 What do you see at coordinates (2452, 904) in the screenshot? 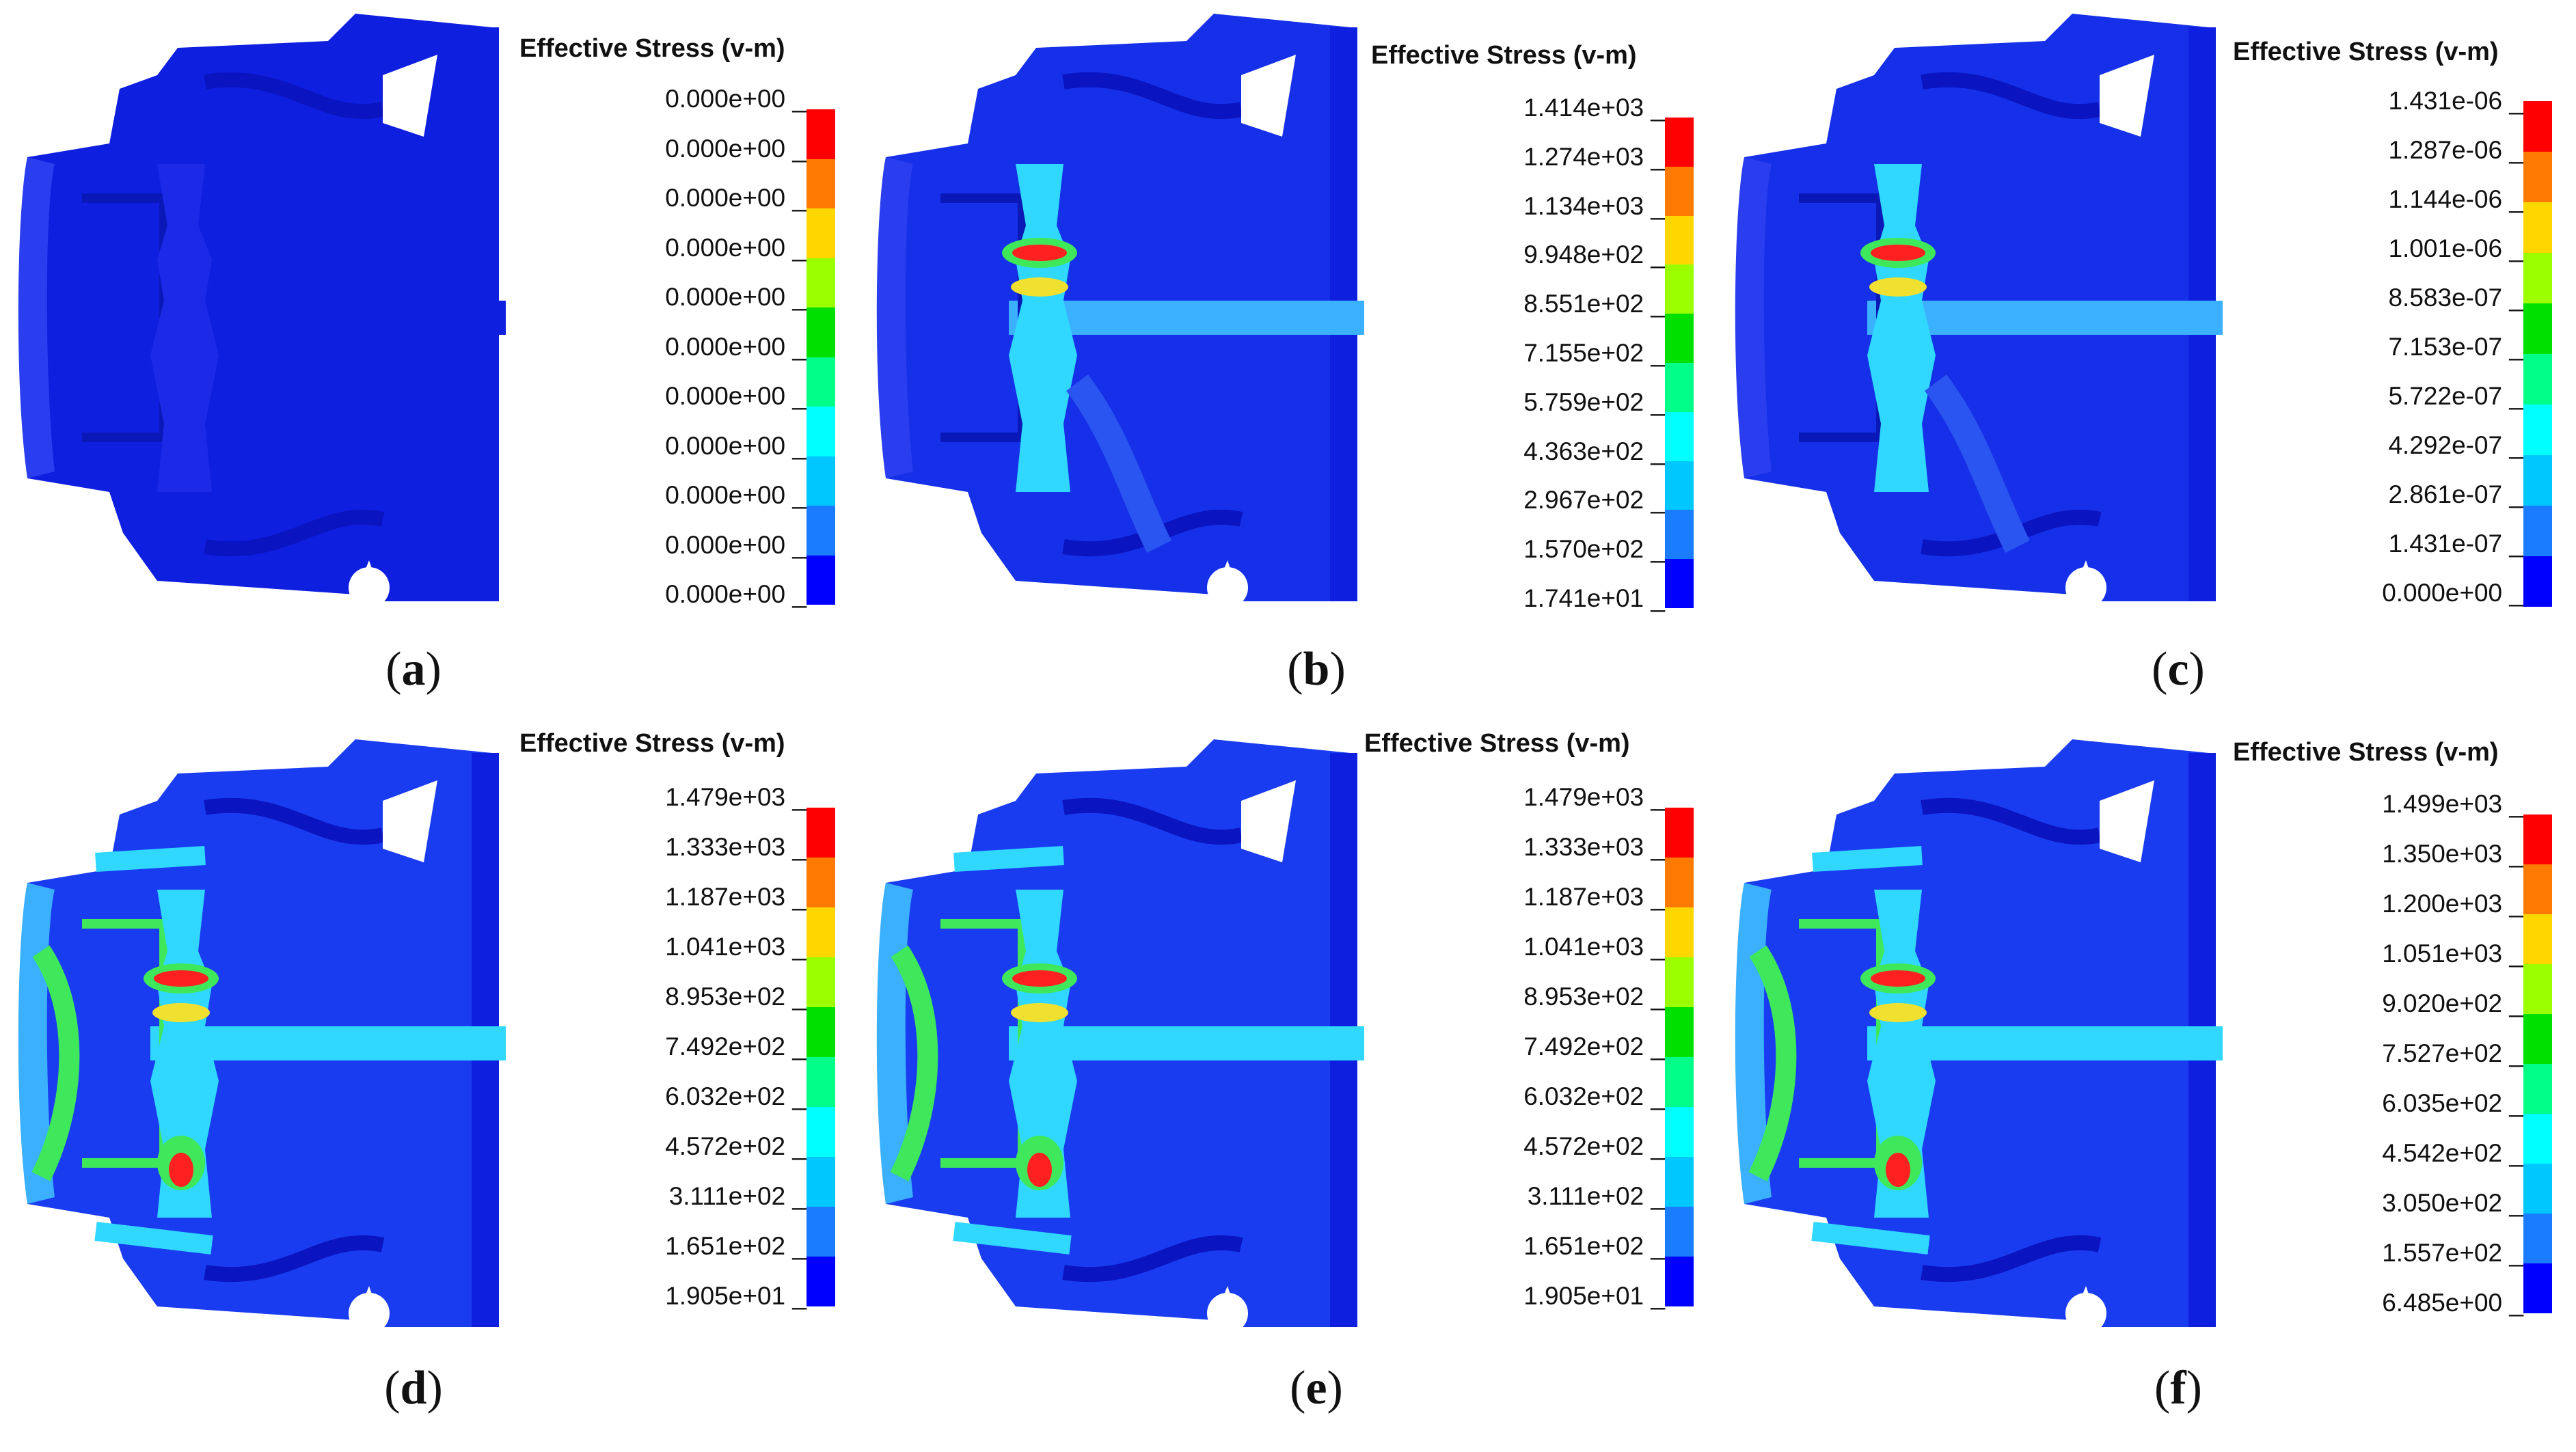
I see `legend-tick-label: 1.200e+03 _` at bounding box center [2452, 904].